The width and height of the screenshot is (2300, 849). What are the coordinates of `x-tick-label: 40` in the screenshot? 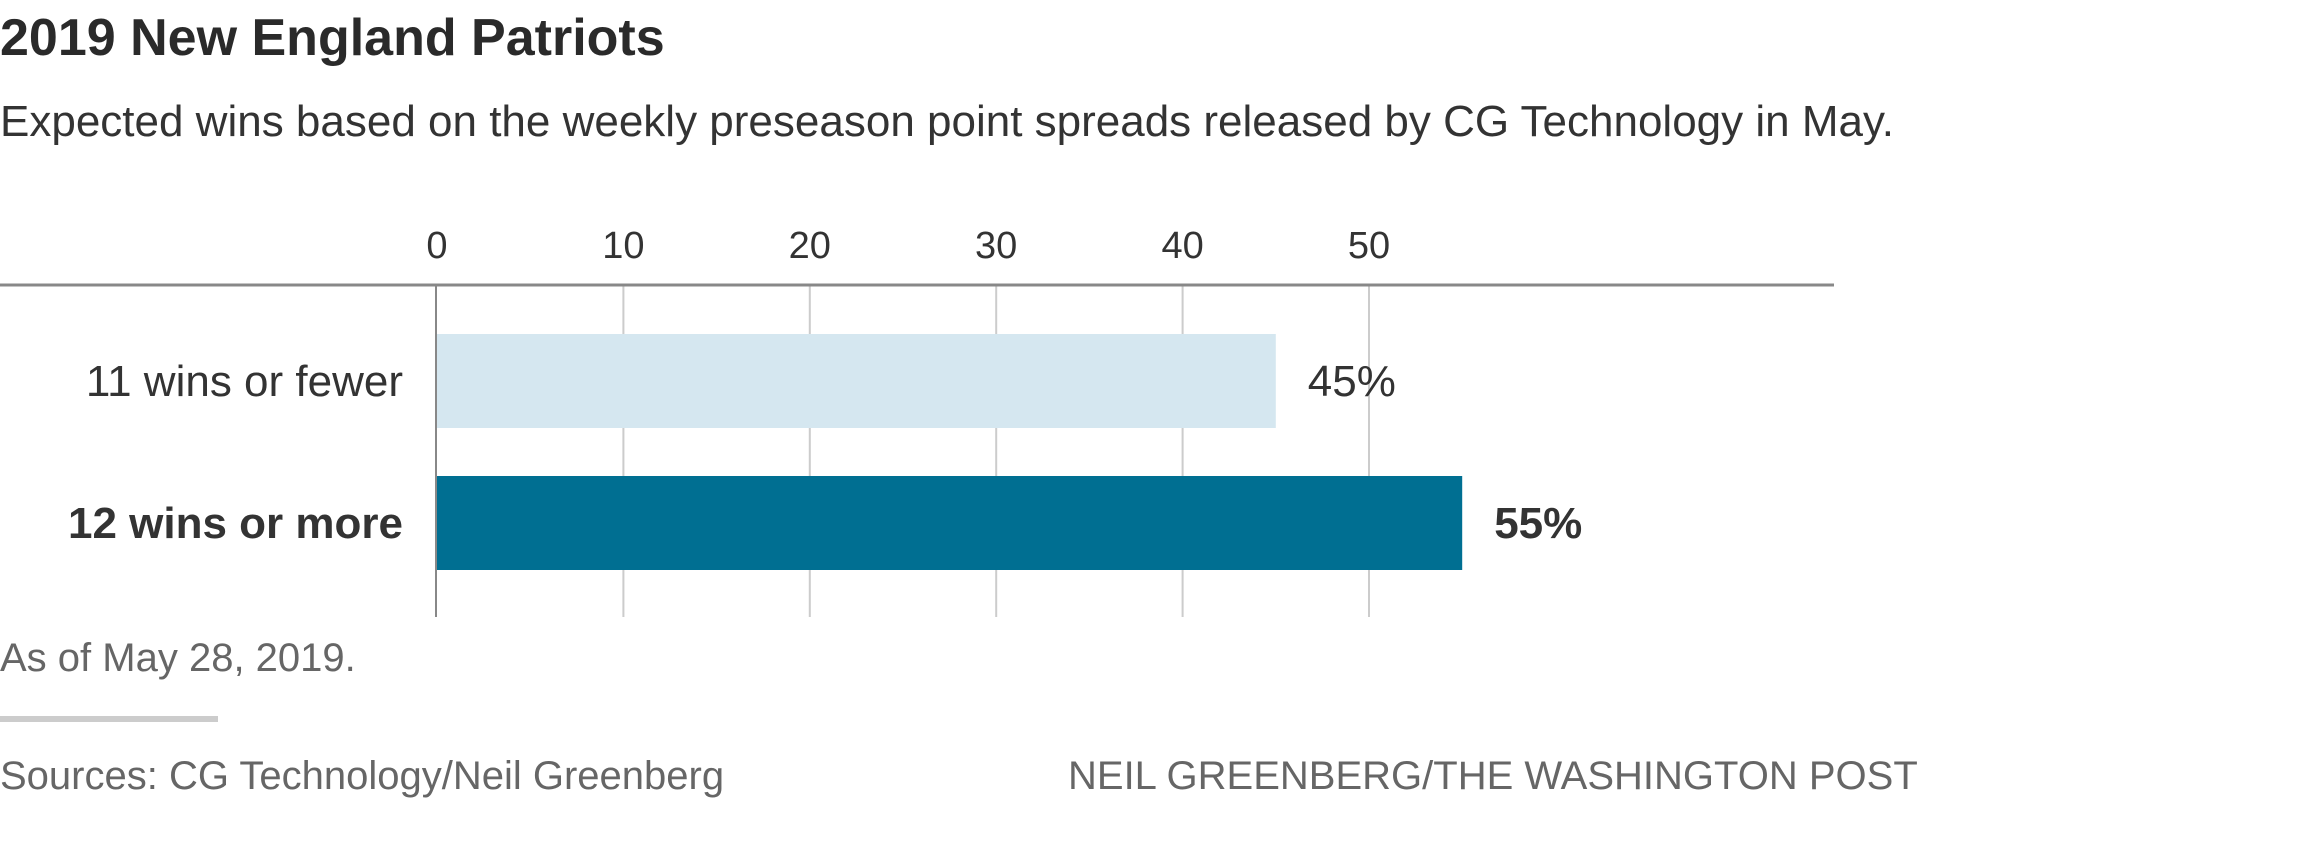 It's located at (1182, 246).